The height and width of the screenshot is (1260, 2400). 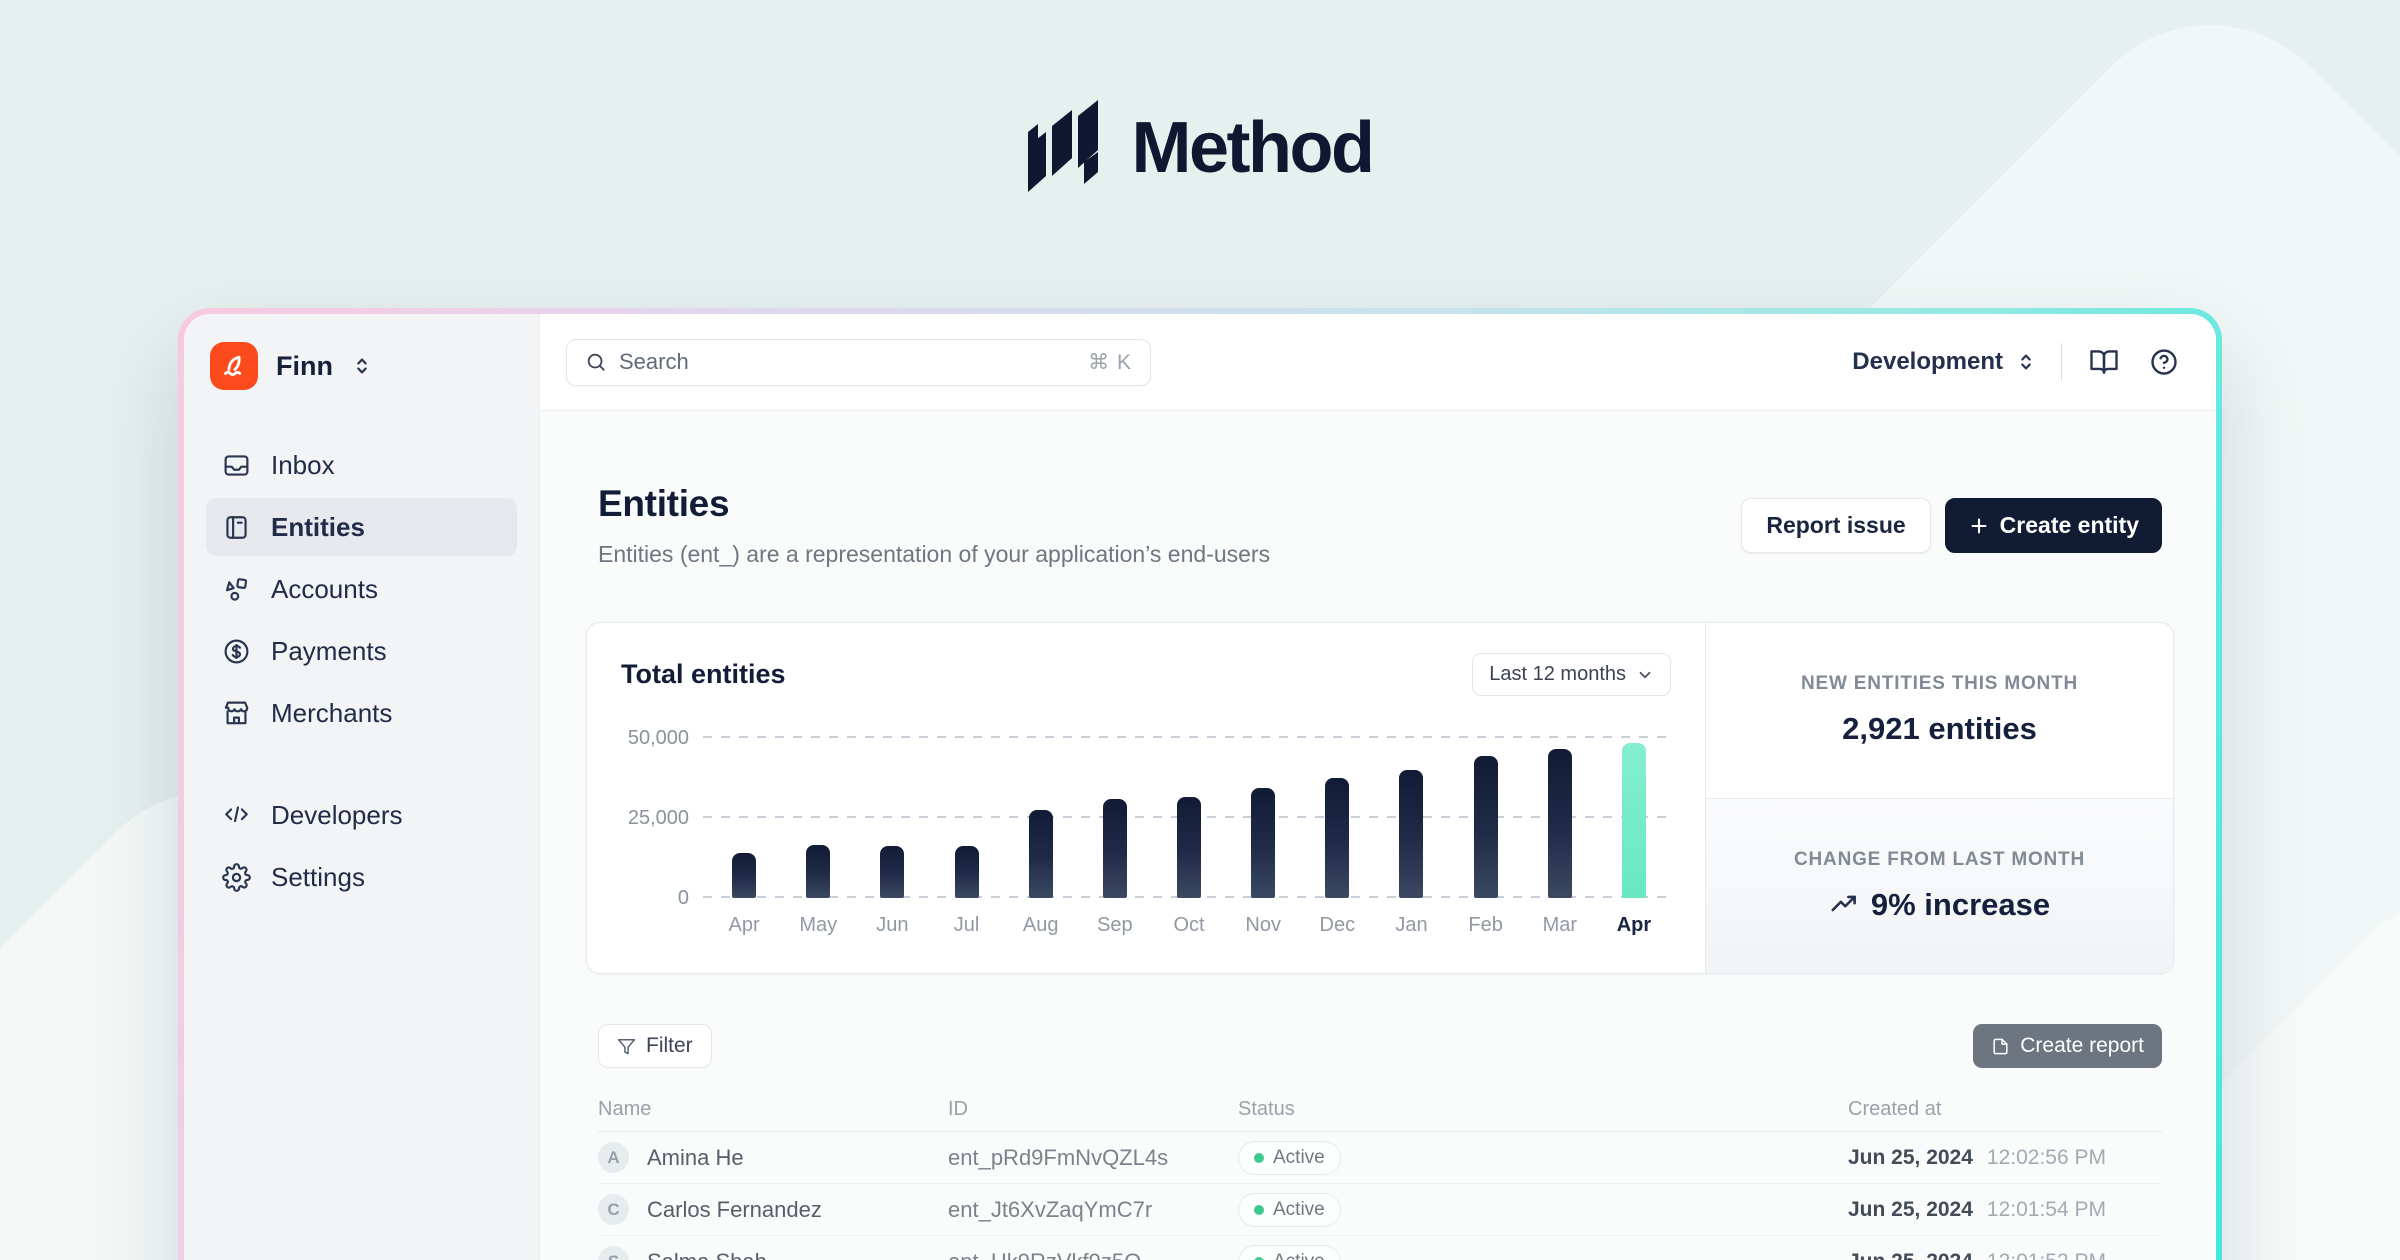 I want to click on range-selector: Last 12 months, so click(x=1571, y=674).